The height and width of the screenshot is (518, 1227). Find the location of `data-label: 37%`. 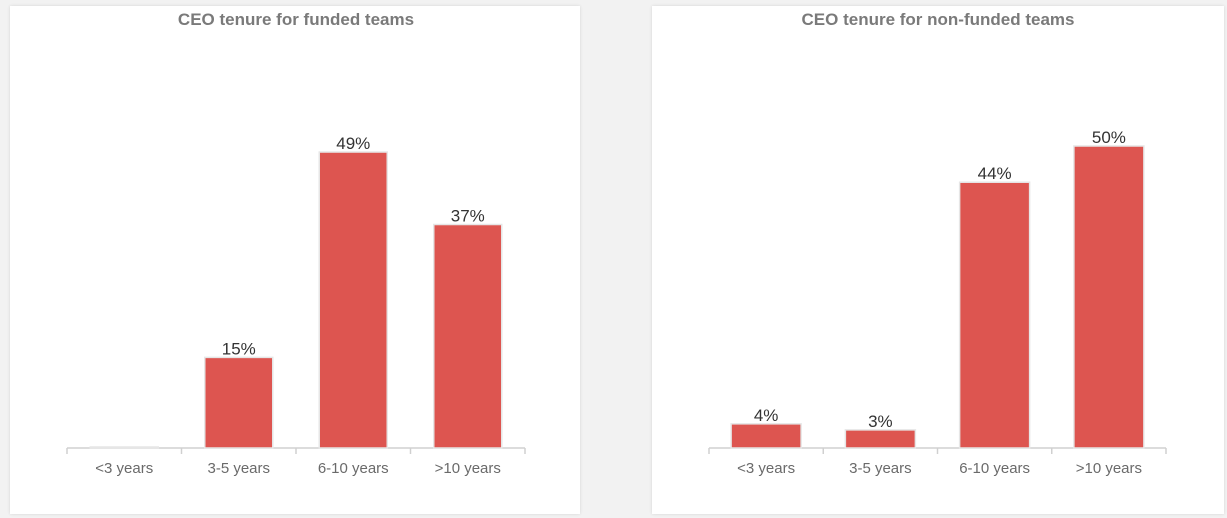

data-label: 37% is located at coordinates (468, 216).